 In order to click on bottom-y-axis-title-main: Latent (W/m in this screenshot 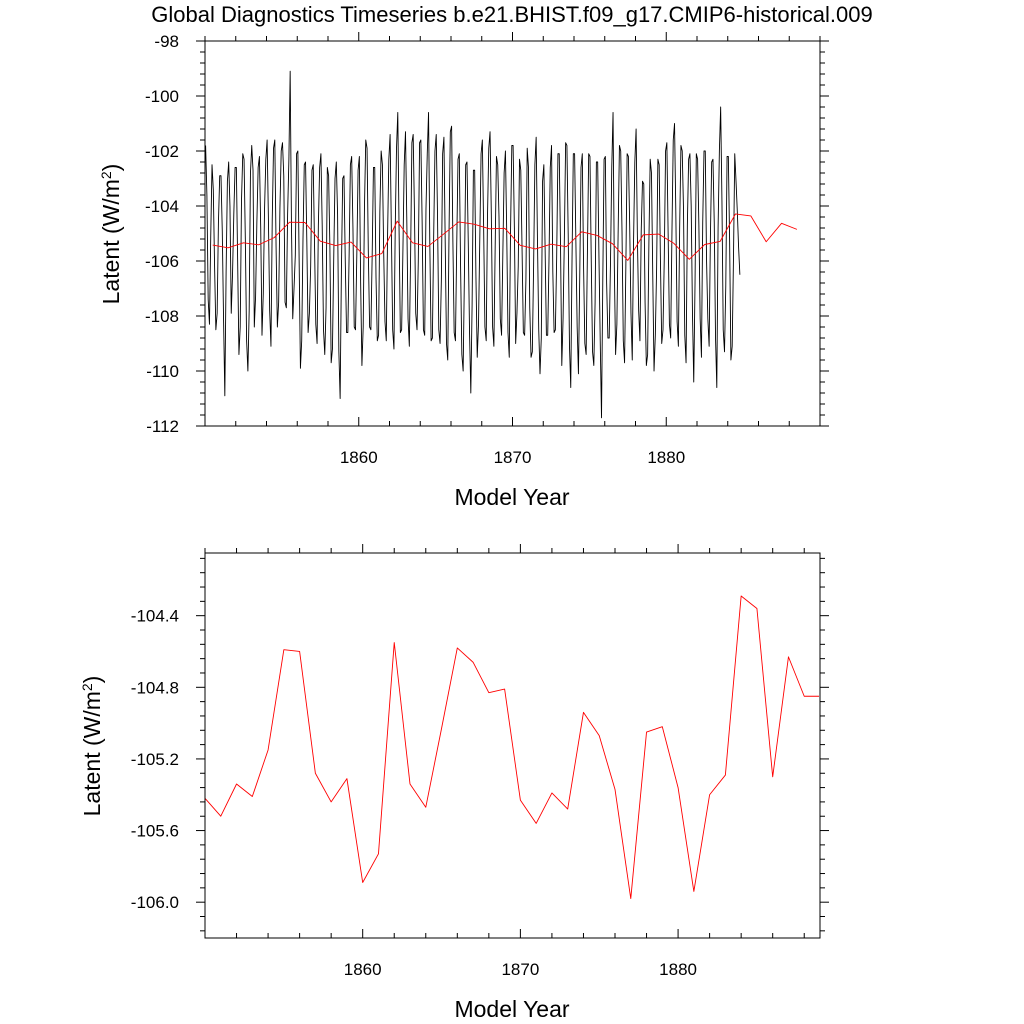, I will do `click(92, 753)`.